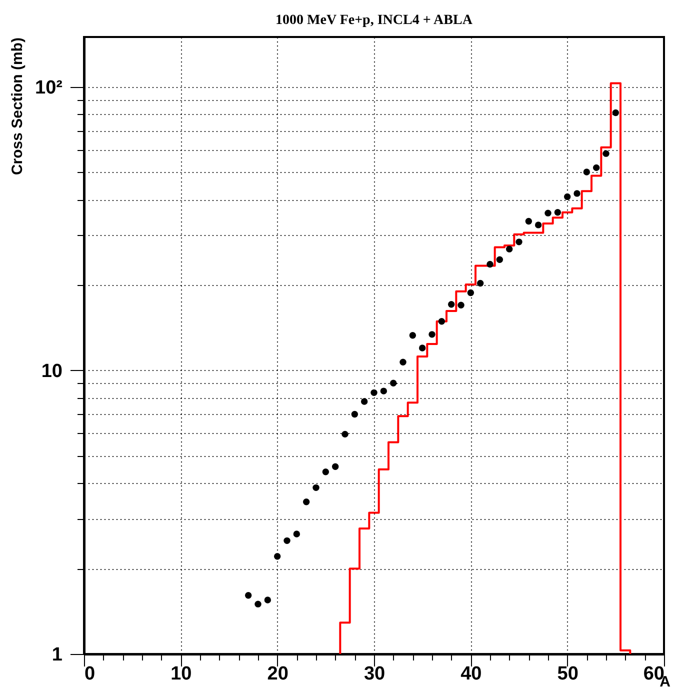 This screenshot has height=690, width=681. What do you see at coordinates (567, 674) in the screenshot?
I see `x-tick-label: 50` at bounding box center [567, 674].